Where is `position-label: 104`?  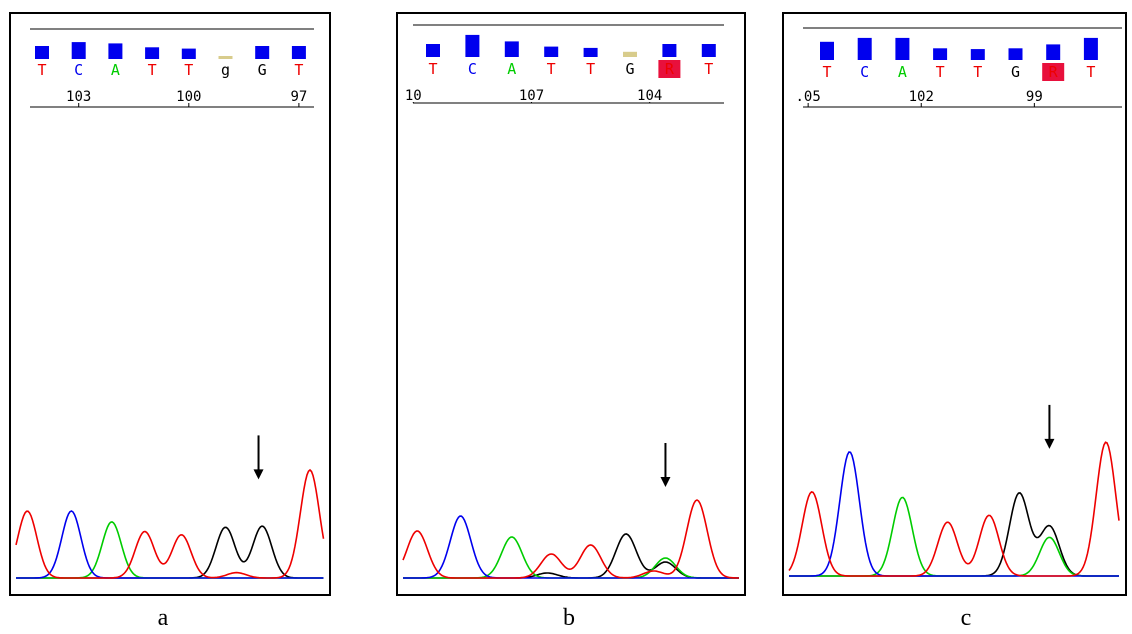
position-label: 104 is located at coordinates (649, 96).